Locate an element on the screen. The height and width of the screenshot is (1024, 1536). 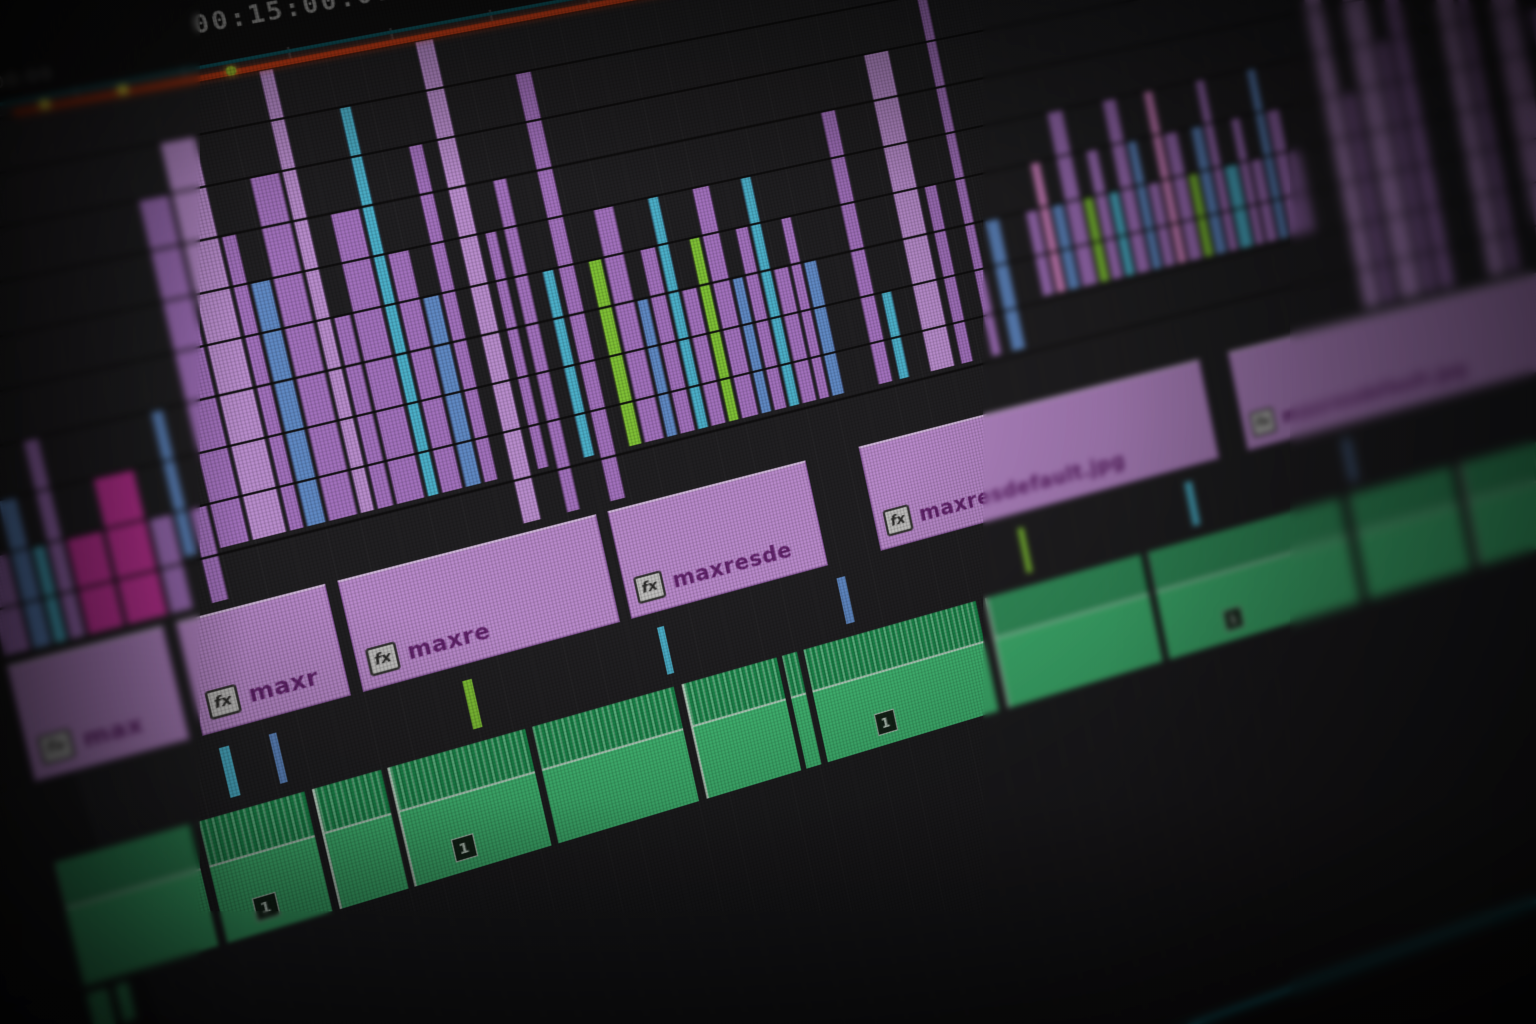
clip-filename-label: maxre is located at coordinates (448, 641).